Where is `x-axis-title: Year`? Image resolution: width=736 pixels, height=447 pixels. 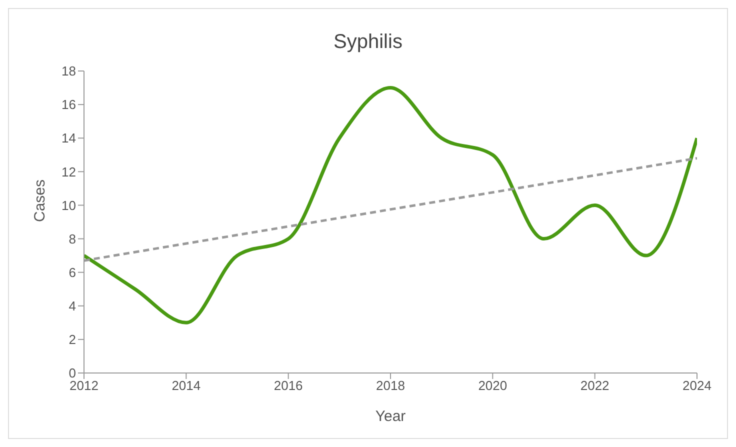
x-axis-title: Year is located at coordinates (390, 416).